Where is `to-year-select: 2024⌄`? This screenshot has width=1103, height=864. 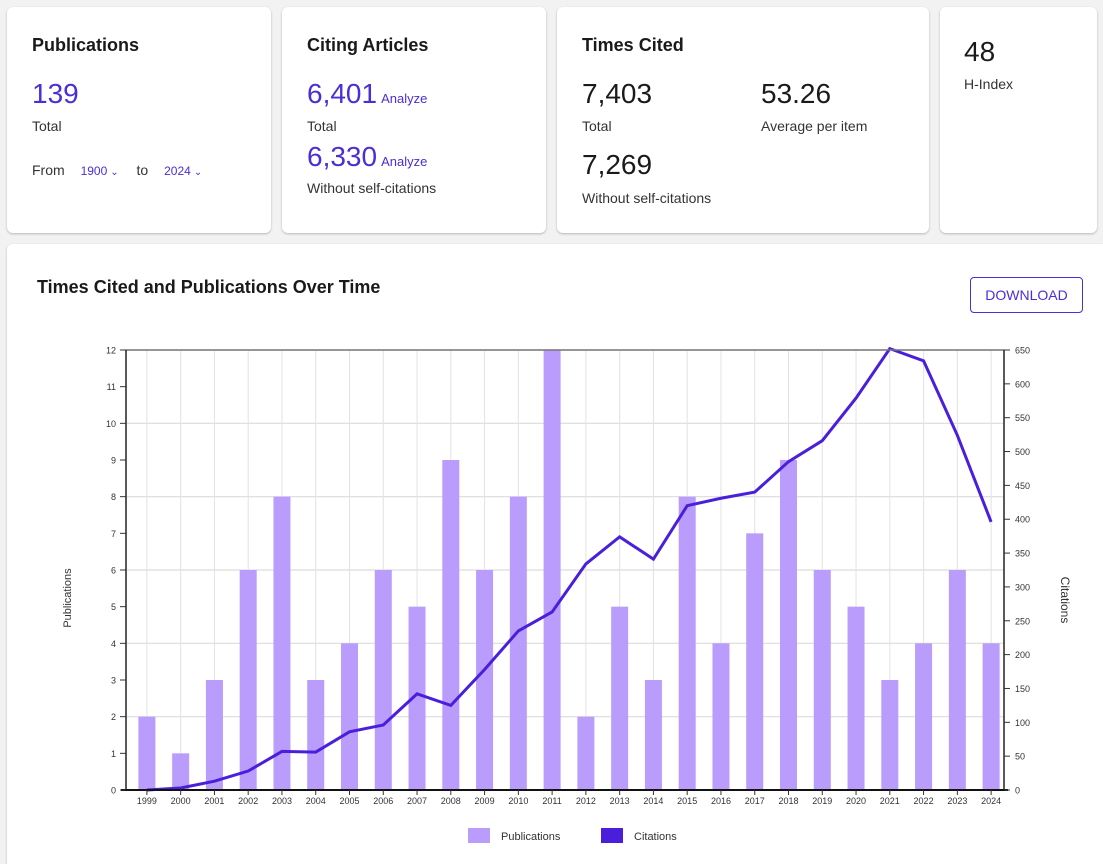 to-year-select: 2024⌄ is located at coordinates (183, 171).